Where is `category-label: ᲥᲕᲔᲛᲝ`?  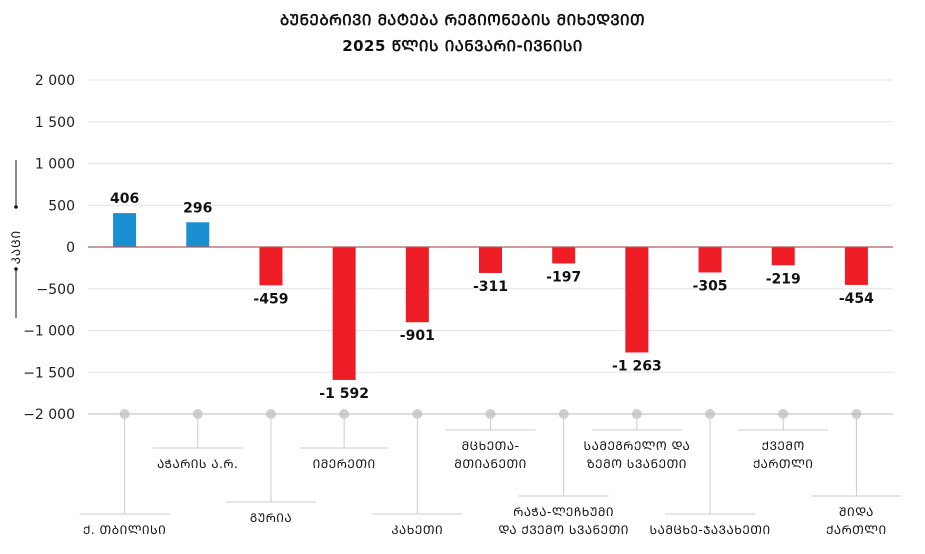
category-label: ᲥᲕᲔᲛᲝ is located at coordinates (783, 446).